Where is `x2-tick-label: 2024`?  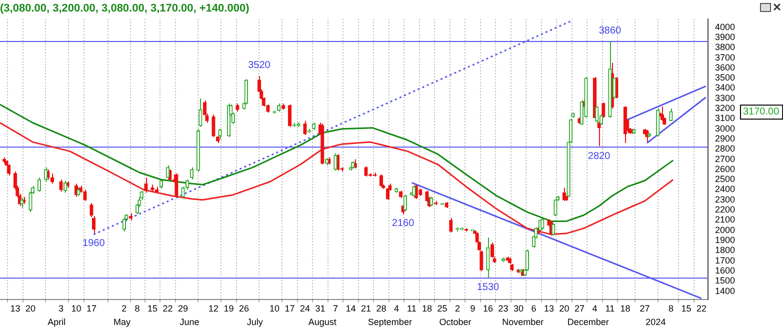
x2-tick-label: 2024 is located at coordinates (656, 322).